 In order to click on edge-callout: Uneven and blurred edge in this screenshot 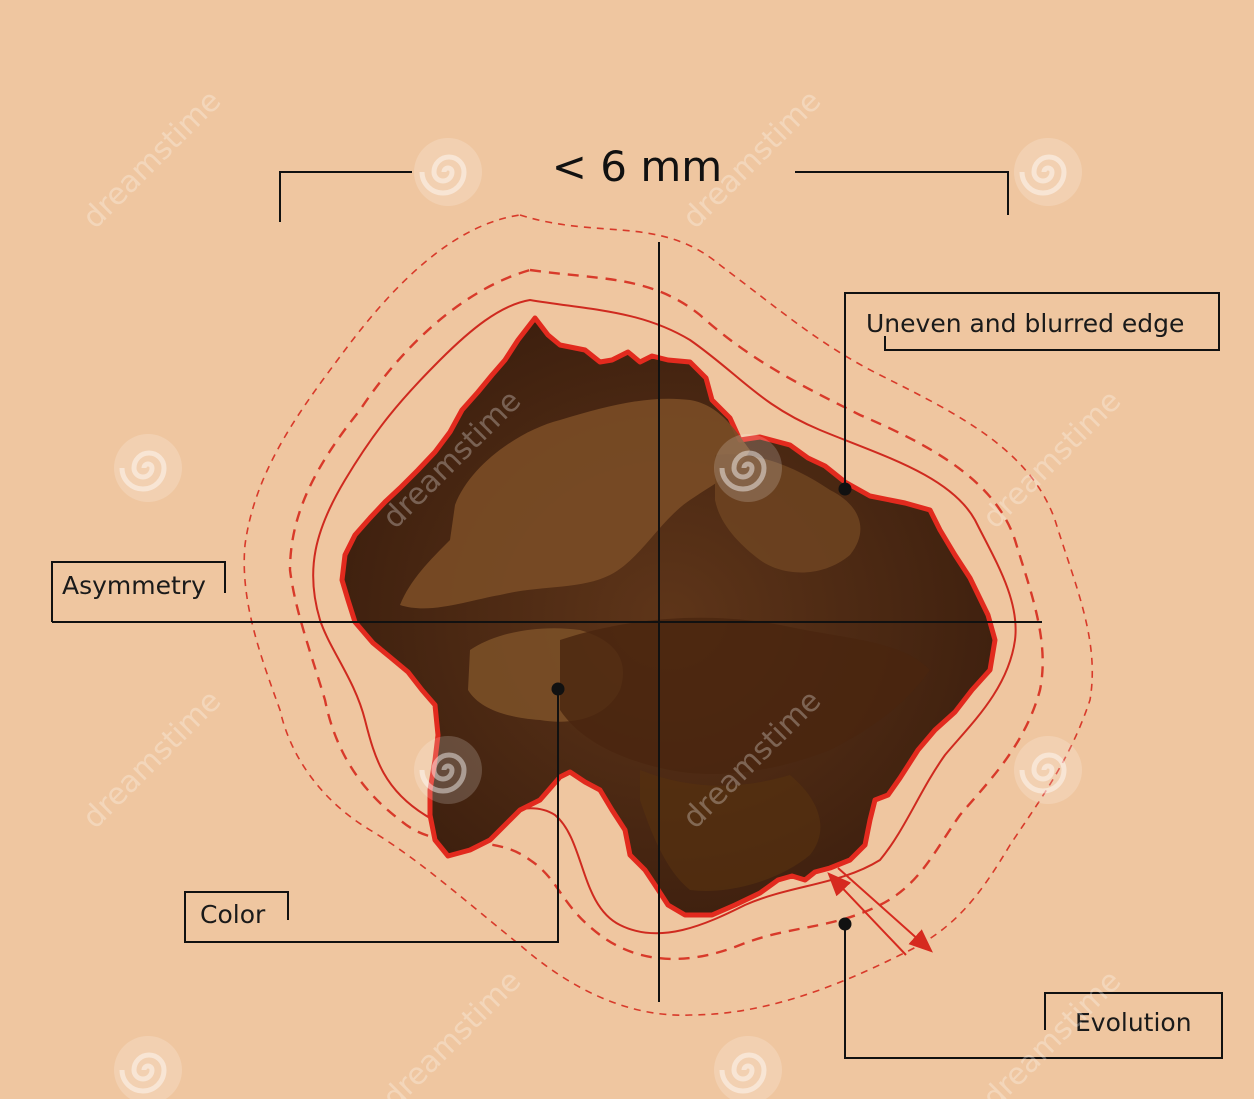, I will do `click(1029, 394)`.